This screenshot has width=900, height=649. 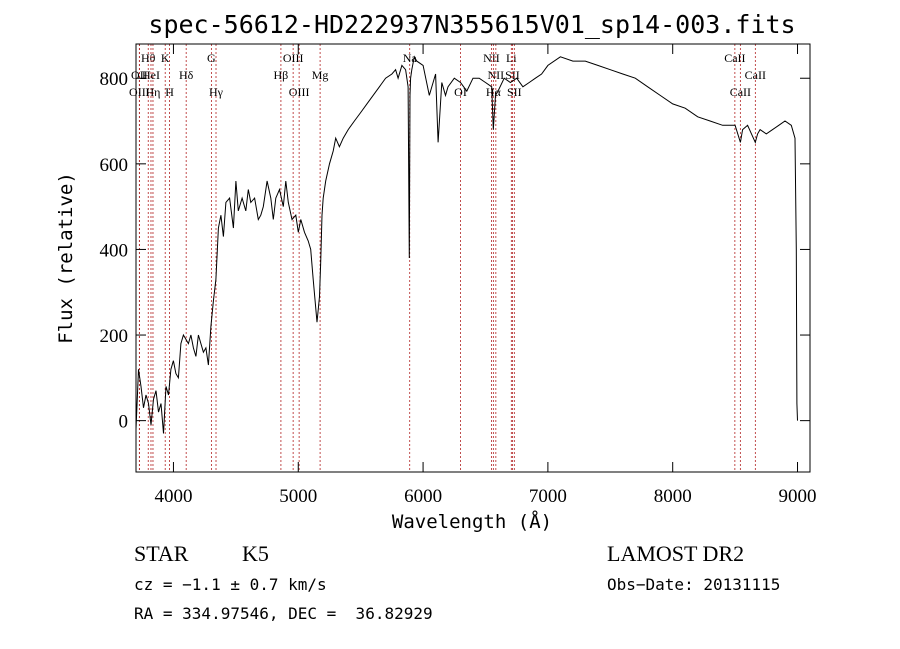 I want to click on redshift-text: cz = −1.1 ± 0.7 km/s, so click(x=230, y=584).